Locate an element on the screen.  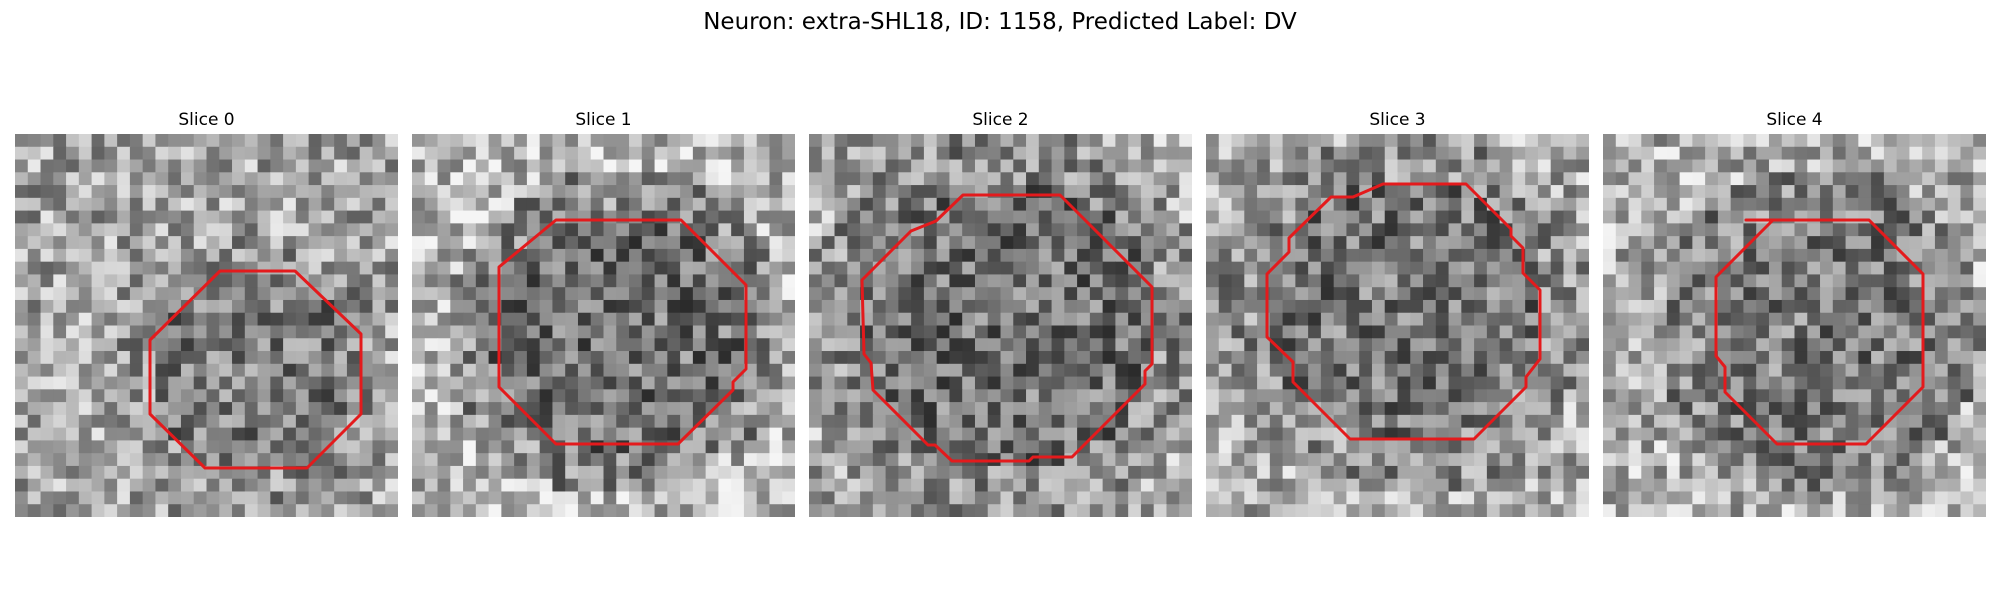
slice-panel-4: Slice 4 is located at coordinates (1794, 313).